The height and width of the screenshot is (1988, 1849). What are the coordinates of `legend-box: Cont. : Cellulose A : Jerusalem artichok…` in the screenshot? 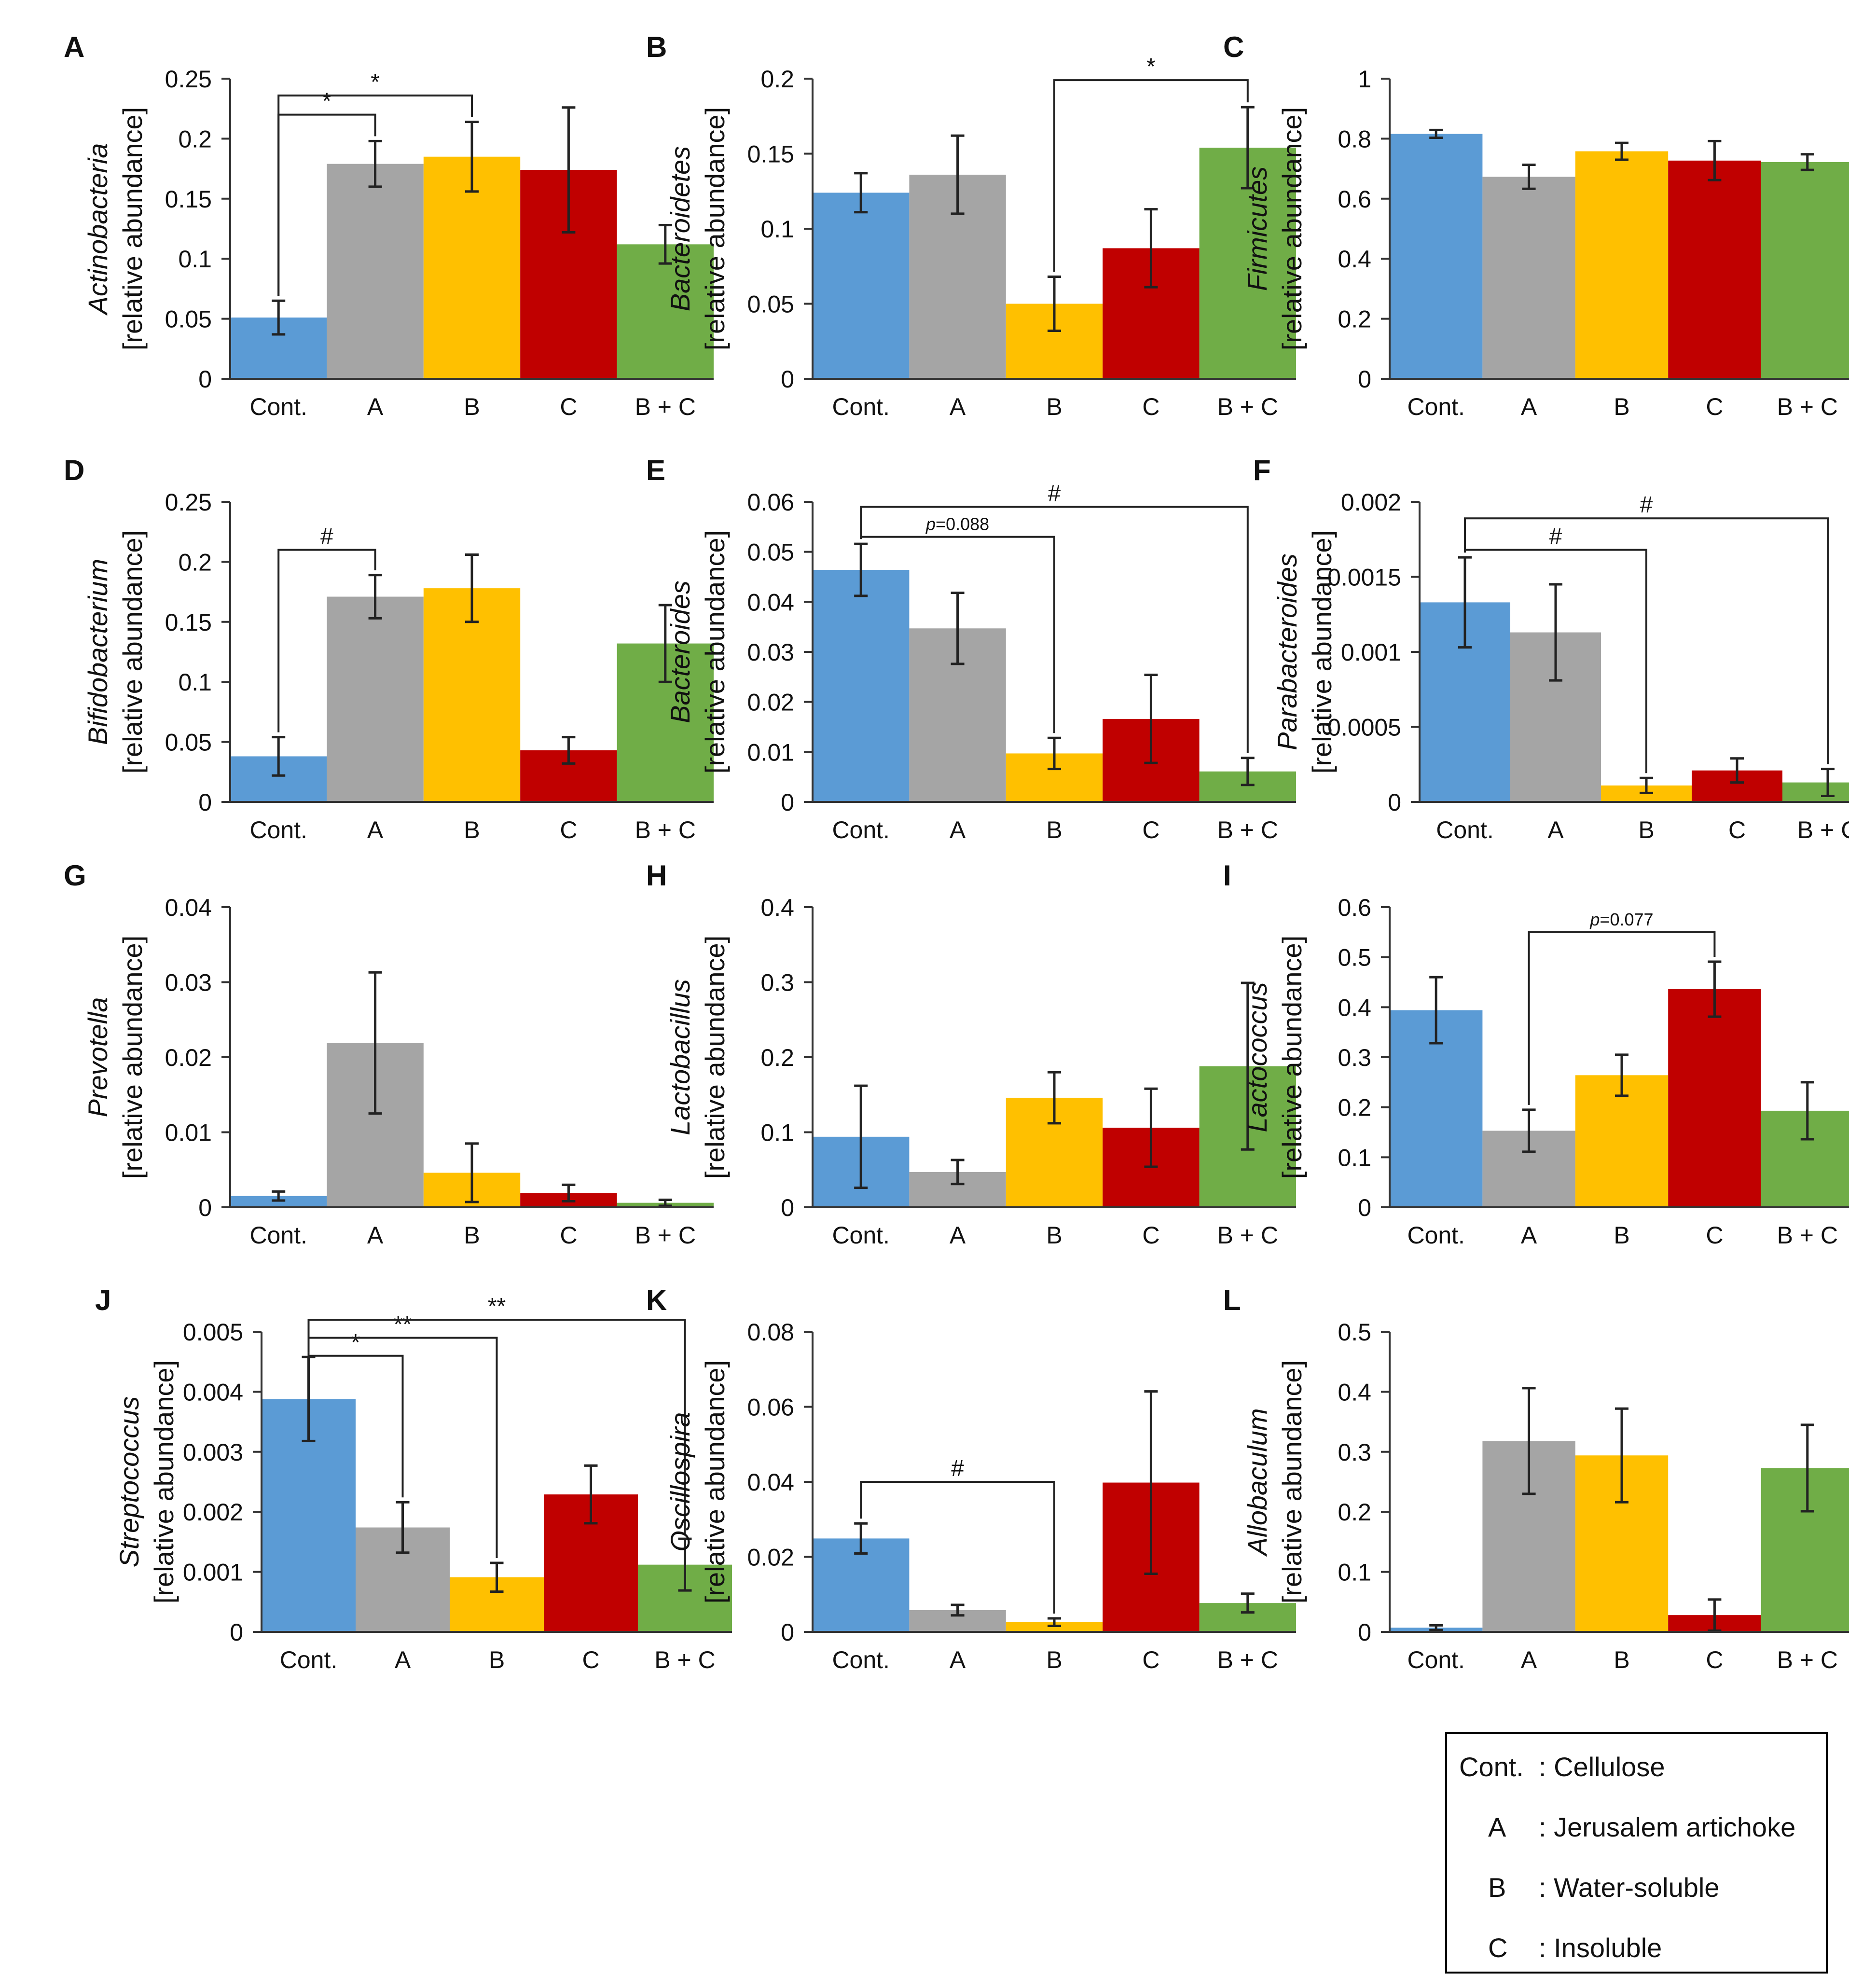 It's located at (1636, 1853).